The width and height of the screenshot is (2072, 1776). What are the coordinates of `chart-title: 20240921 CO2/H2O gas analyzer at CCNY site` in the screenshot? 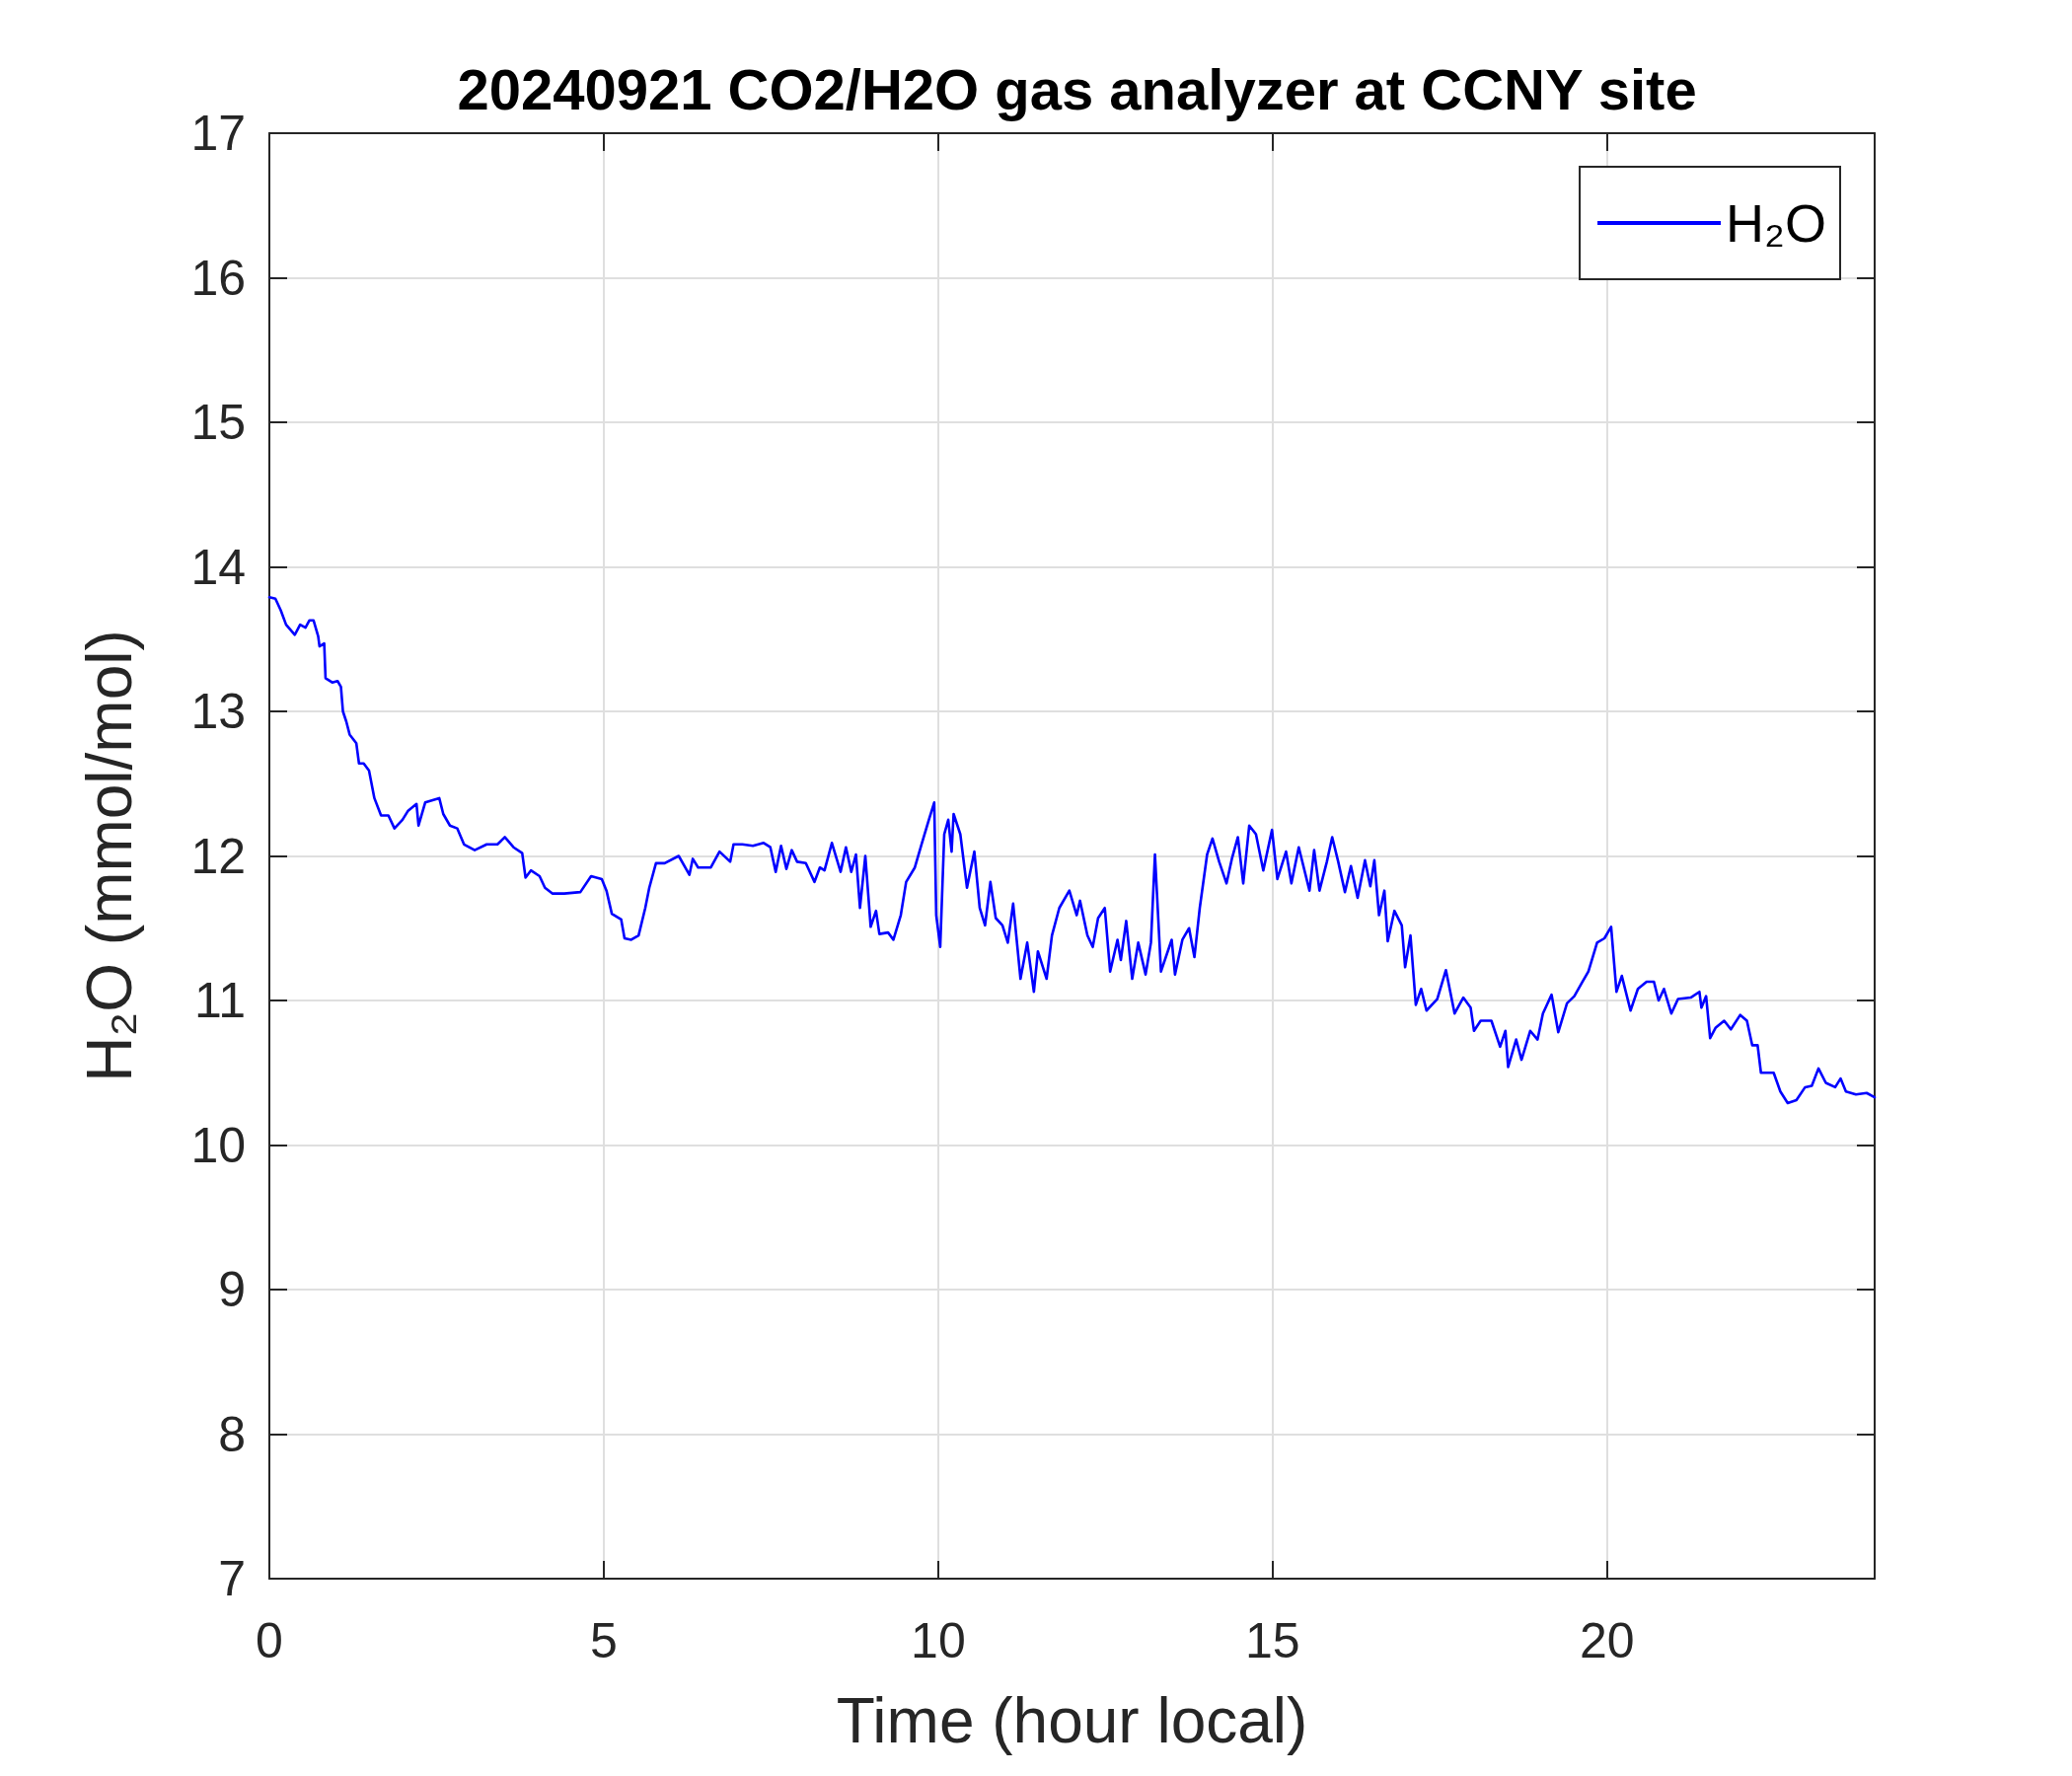 It's located at (1077, 89).